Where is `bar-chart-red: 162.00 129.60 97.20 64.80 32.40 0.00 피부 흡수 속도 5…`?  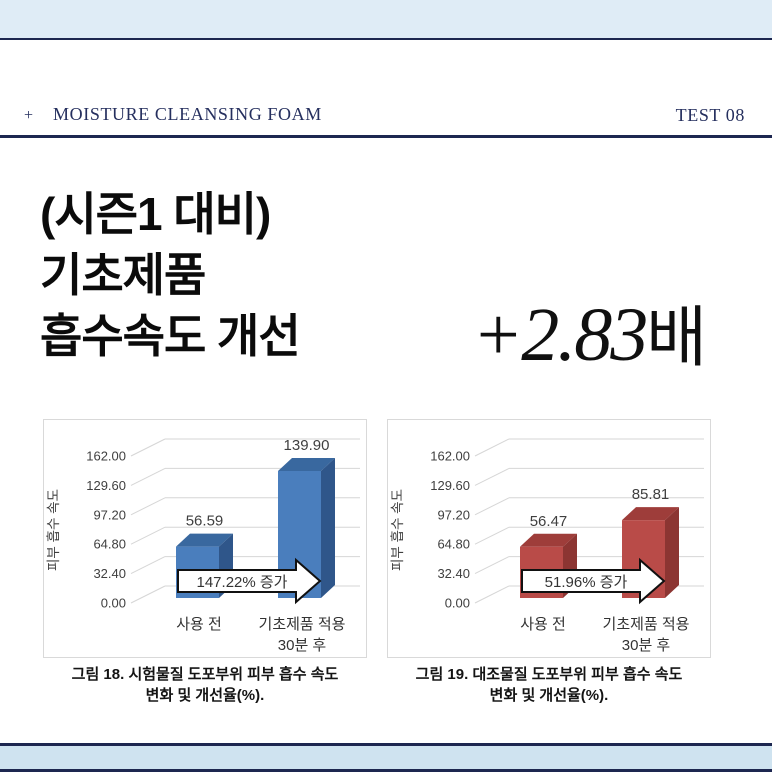
bar-chart-red: 162.00 129.60 97.20 64.80 32.40 0.00 피부 흡수 속도 5… is located at coordinates (547, 546).